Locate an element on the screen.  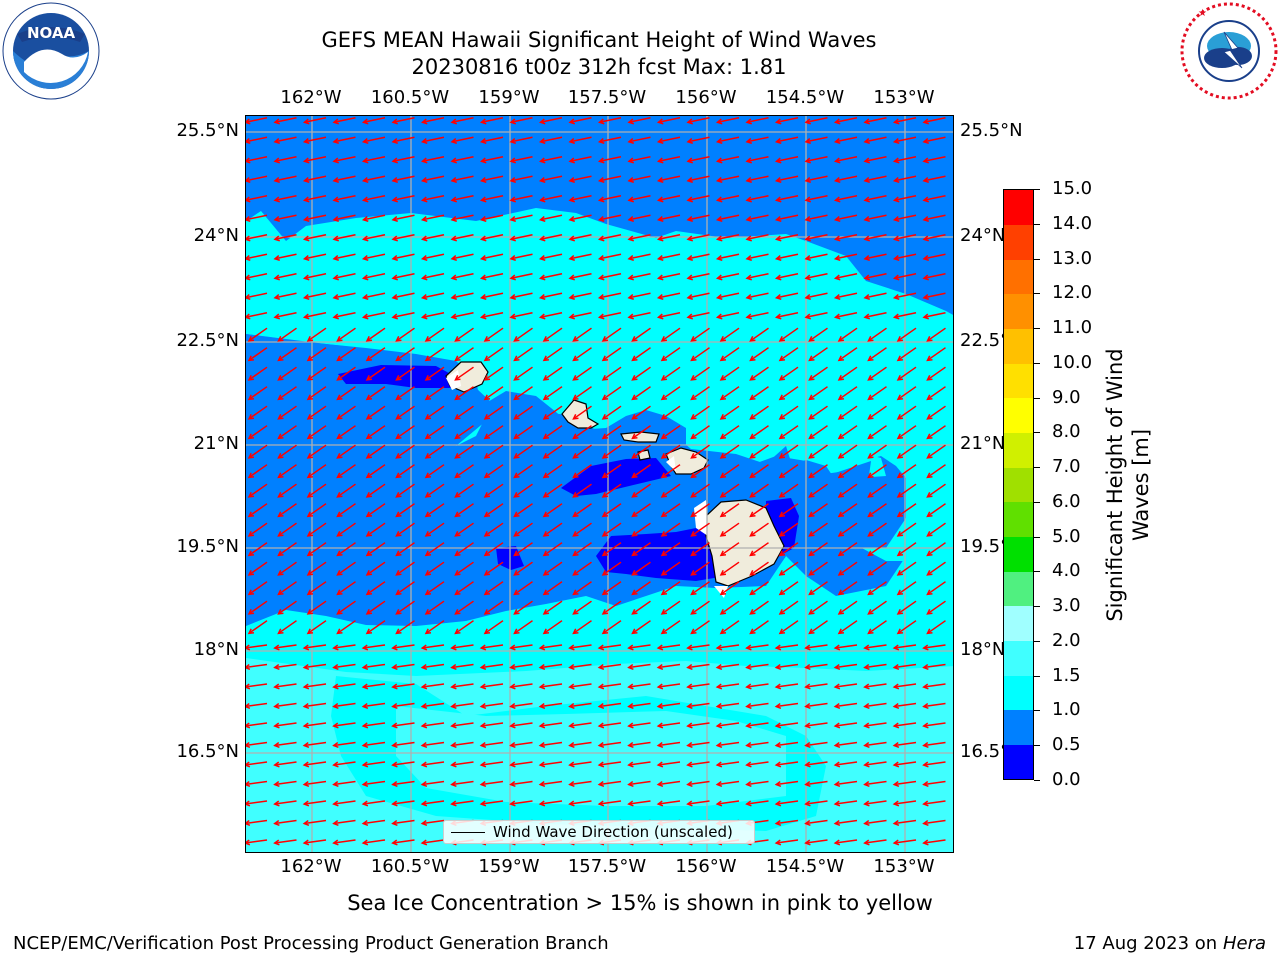
colorbar-tick-label: 3.0 is located at coordinates (1066, 606).